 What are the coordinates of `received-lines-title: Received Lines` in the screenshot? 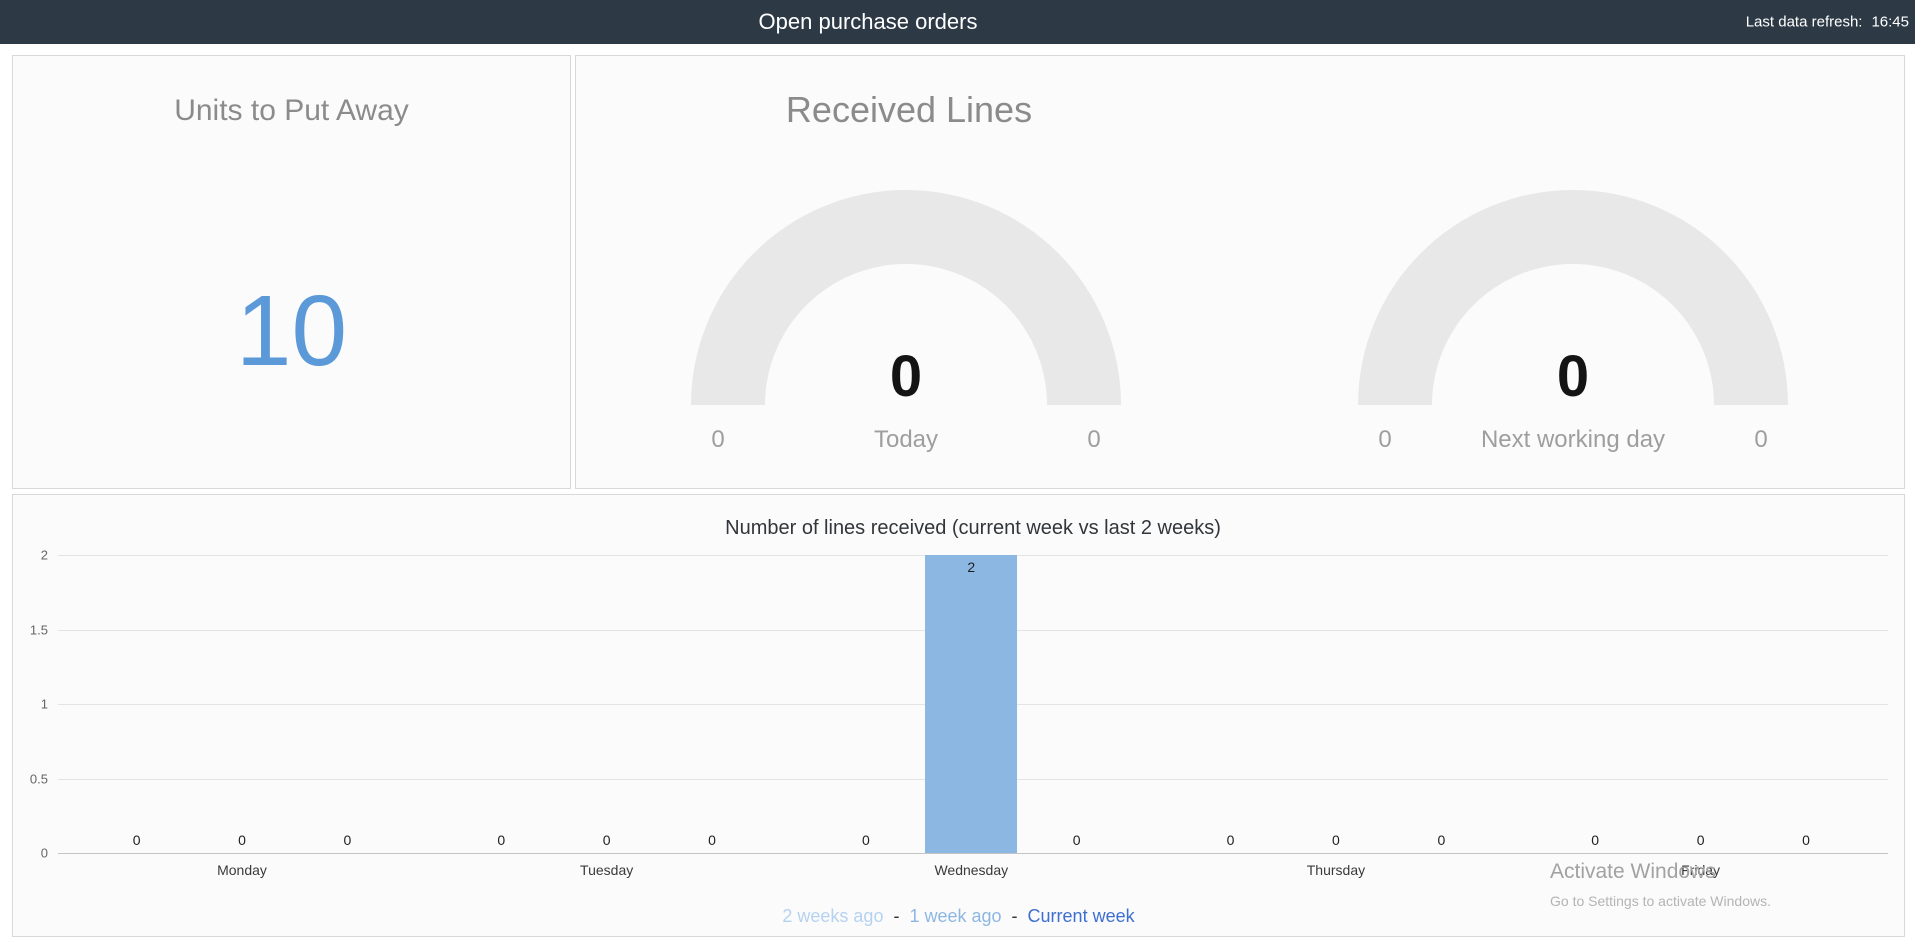 It's located at (909, 109).